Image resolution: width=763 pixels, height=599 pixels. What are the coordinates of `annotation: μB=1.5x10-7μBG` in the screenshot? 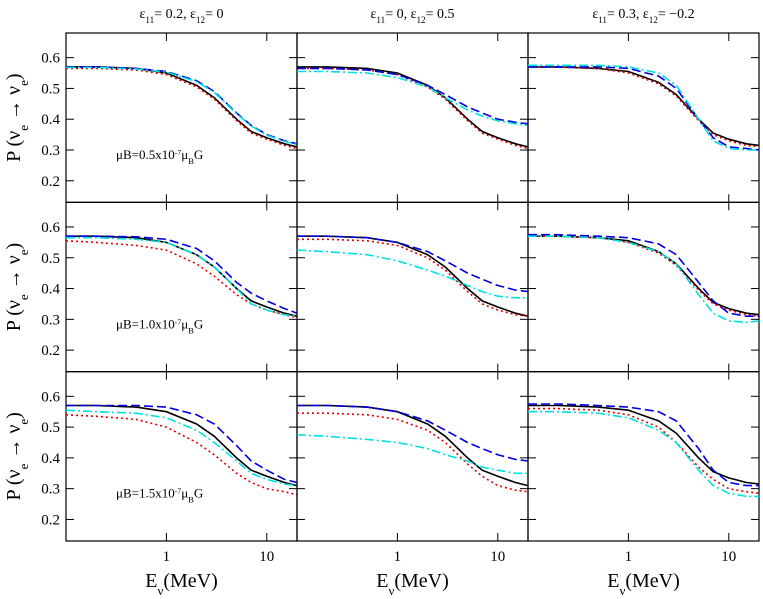 It's located at (159, 495).